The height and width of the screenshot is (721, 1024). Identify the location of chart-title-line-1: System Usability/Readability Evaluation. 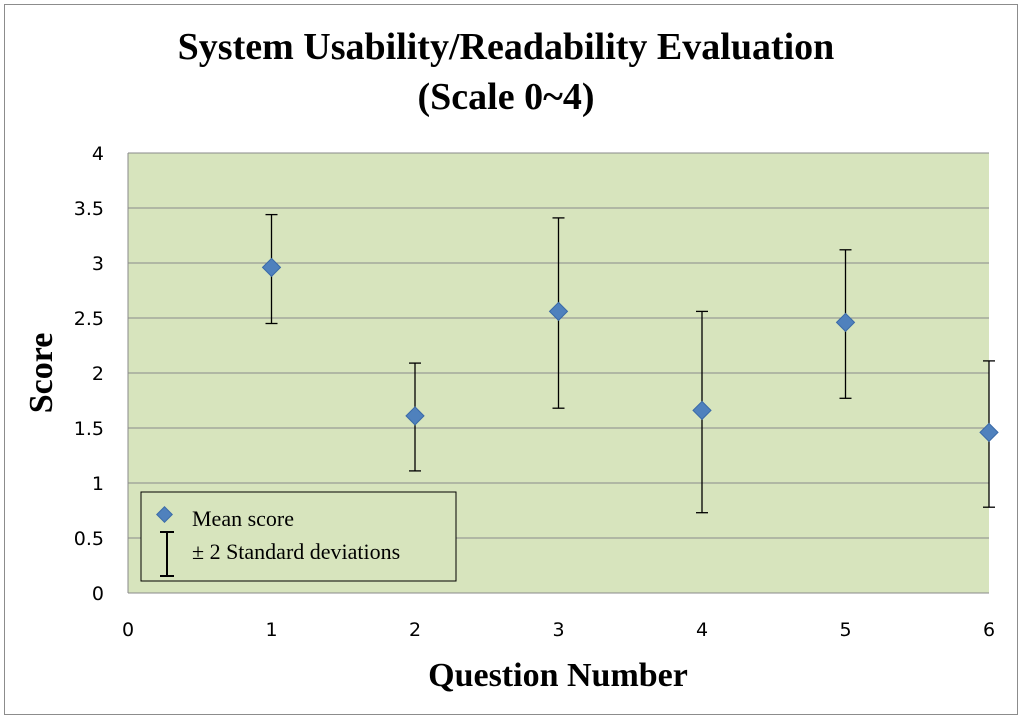
(506, 47).